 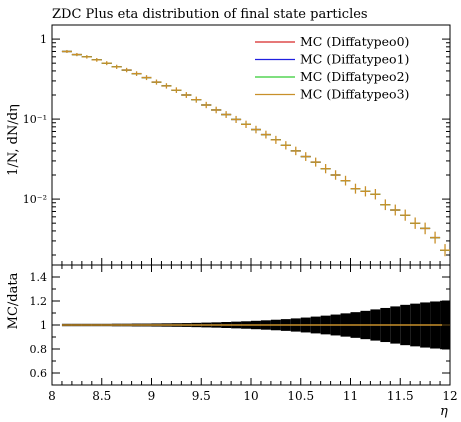 I want to click on x-axis-label: η, so click(x=444, y=411).